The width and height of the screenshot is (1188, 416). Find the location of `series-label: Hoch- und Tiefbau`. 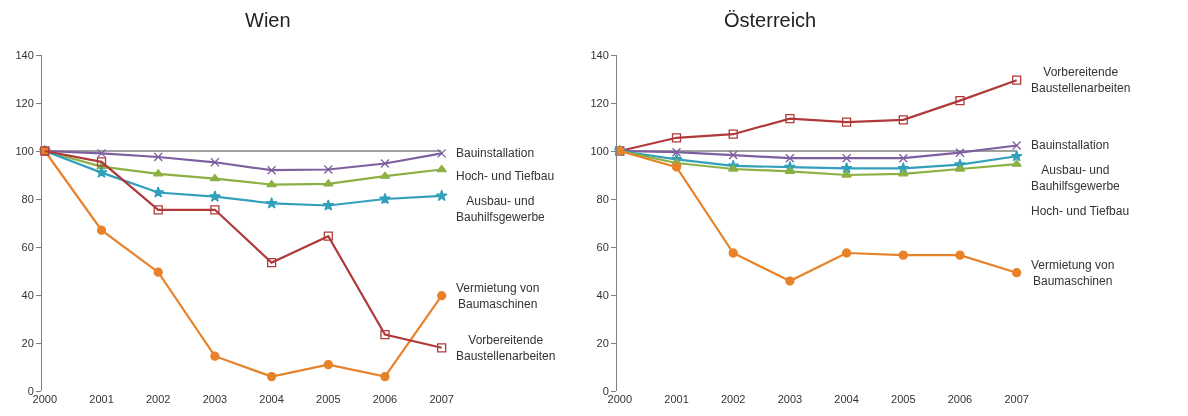

series-label: Hoch- und Tiefbau is located at coordinates (505, 176).